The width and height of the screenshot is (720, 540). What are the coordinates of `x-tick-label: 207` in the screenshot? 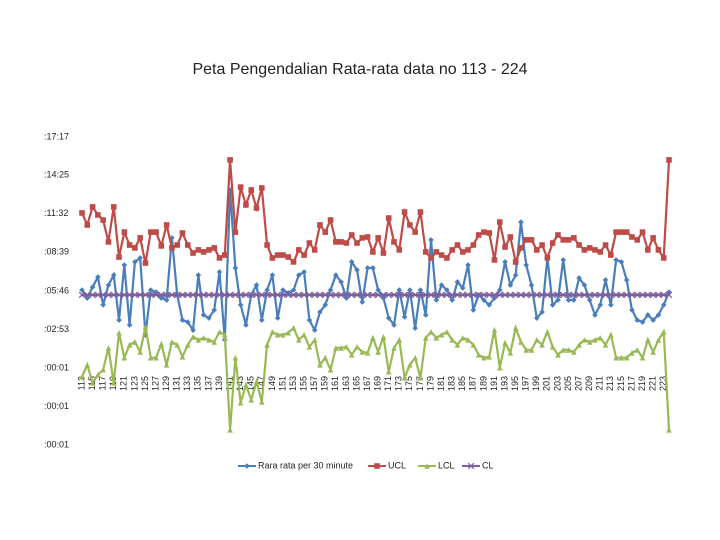 It's located at (578, 383).